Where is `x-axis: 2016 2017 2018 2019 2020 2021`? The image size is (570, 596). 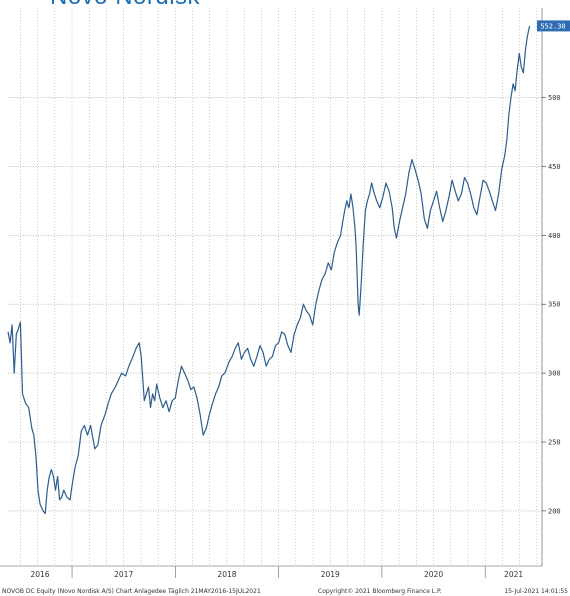
x-axis: 2016 2017 2018 2019 2020 2021 is located at coordinates (276, 572).